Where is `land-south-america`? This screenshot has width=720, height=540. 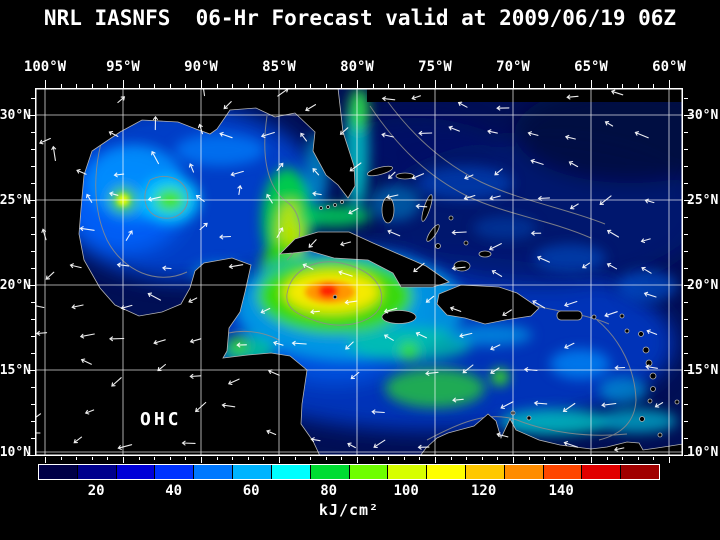 land-south-america is located at coordinates (551, 434).